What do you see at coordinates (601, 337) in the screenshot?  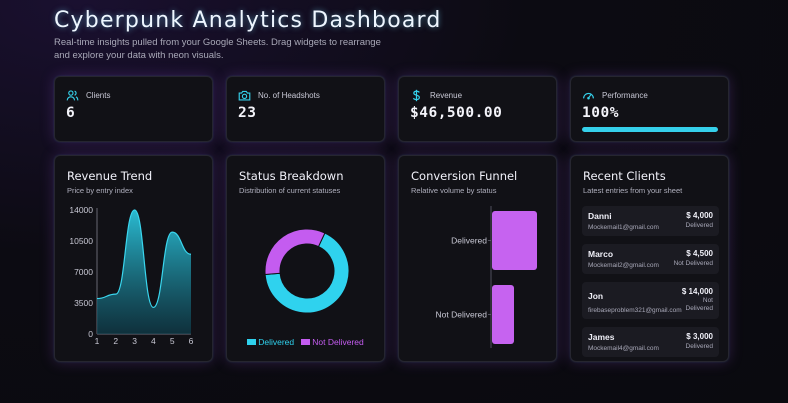 I see `client-name: James` at bounding box center [601, 337].